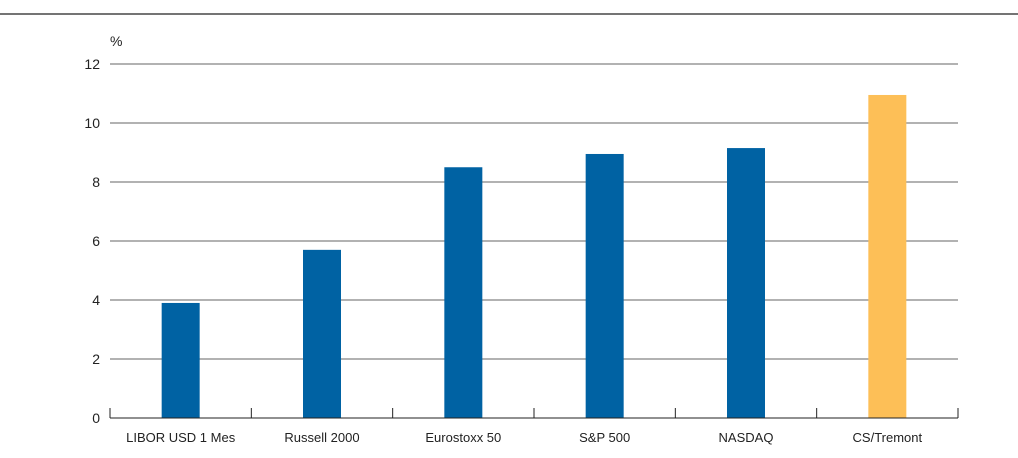 The height and width of the screenshot is (458, 1018). I want to click on x-category-label: LIBOR USD 1 Mes, so click(181, 437).